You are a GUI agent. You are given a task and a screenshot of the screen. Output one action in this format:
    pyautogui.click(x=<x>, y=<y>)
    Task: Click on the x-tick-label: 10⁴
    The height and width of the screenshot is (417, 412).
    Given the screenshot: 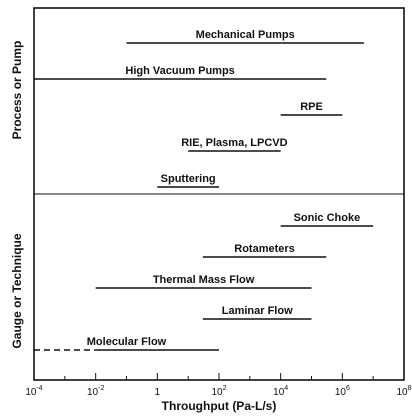 What is the action you would take?
    pyautogui.click(x=280, y=391)
    